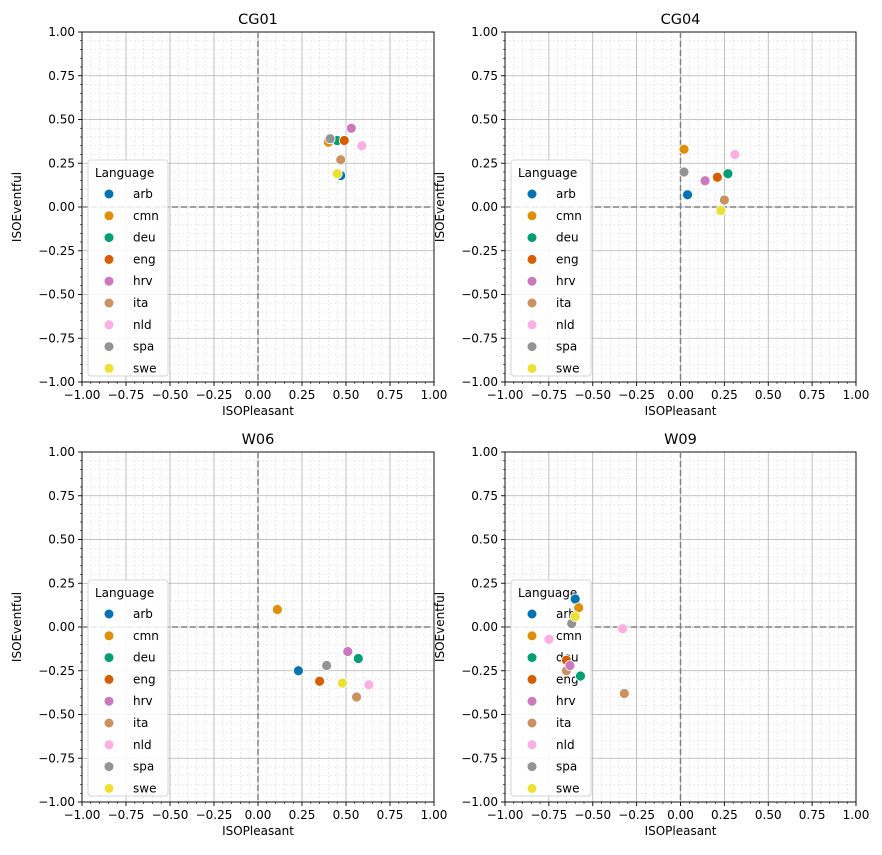  Describe the element at coordinates (348, 651) in the screenshot. I see `point-hrv` at that location.